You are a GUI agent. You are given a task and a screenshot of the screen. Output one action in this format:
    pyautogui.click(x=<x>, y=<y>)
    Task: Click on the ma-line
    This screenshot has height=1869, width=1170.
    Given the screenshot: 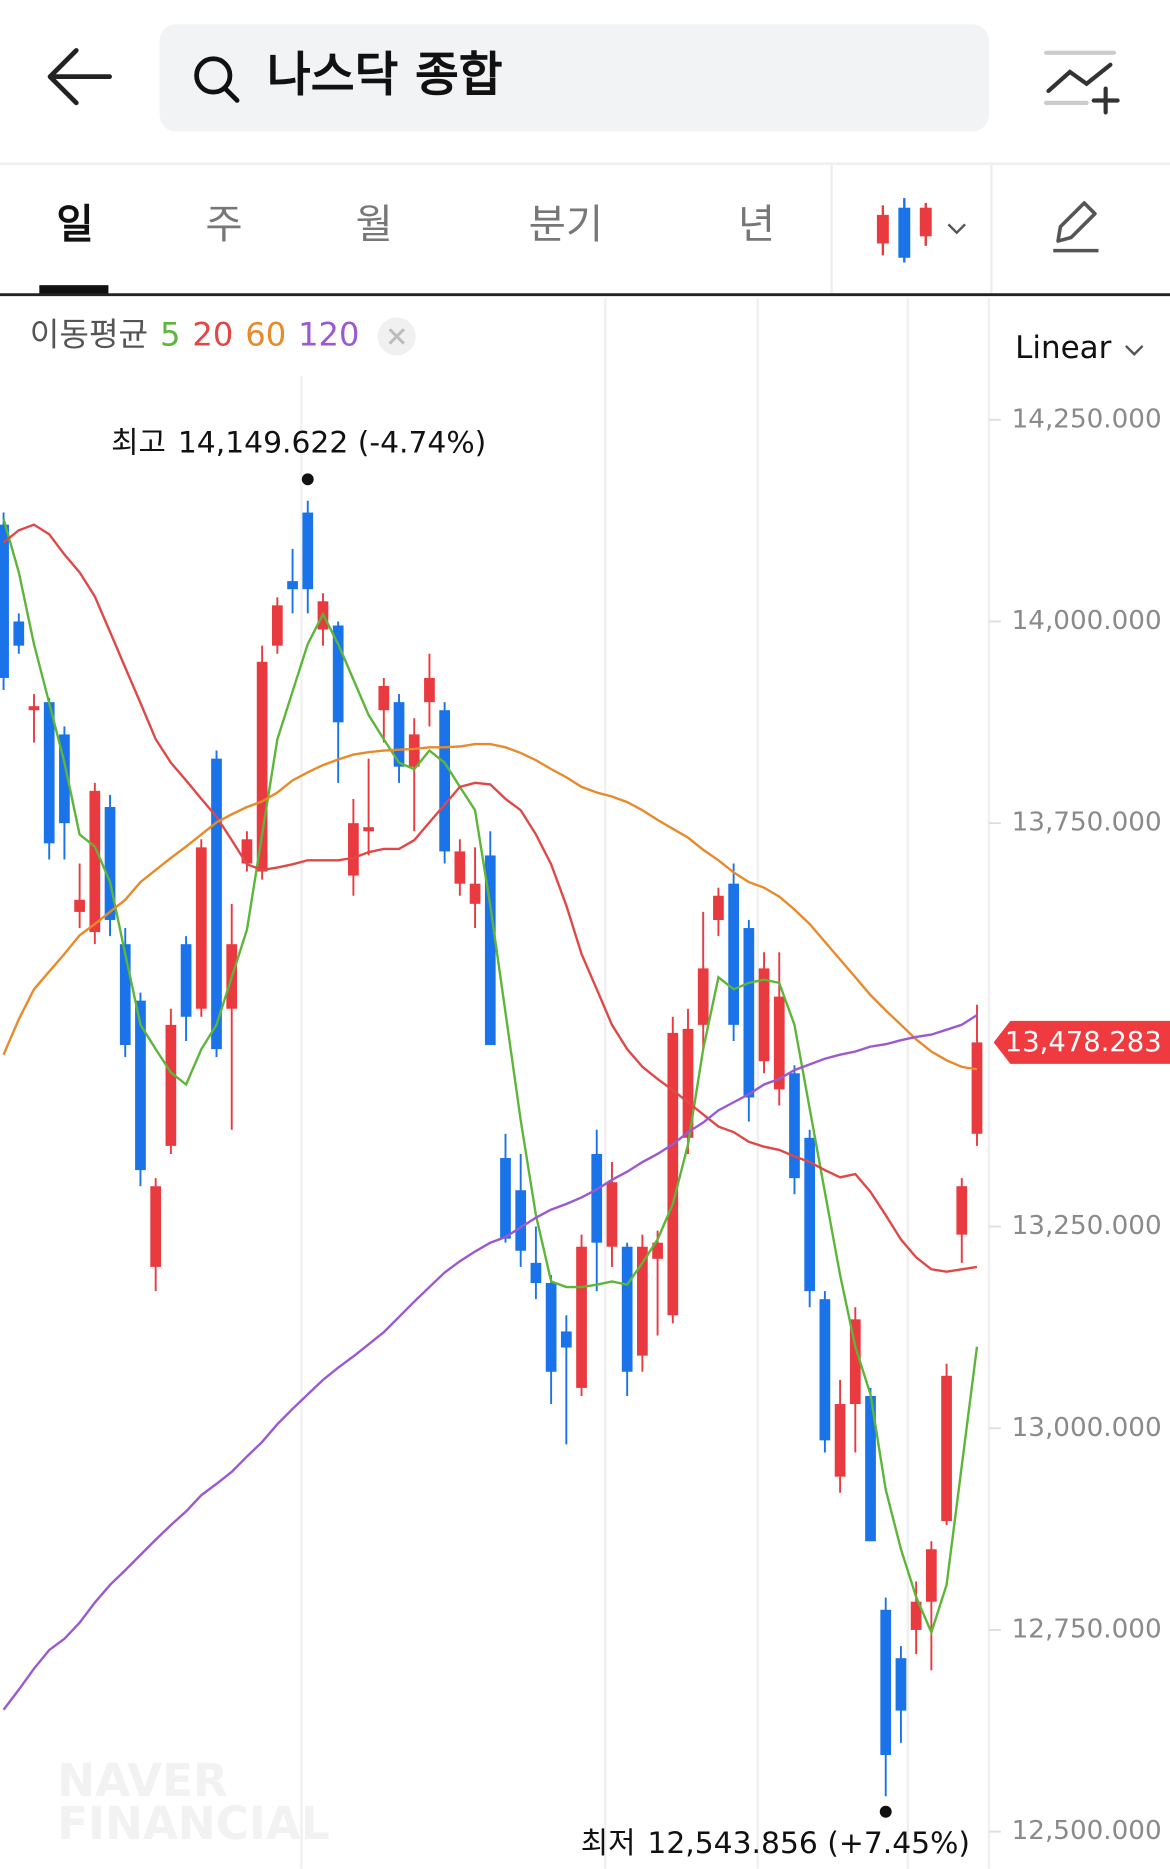 What is the action you would take?
    pyautogui.click(x=490, y=906)
    